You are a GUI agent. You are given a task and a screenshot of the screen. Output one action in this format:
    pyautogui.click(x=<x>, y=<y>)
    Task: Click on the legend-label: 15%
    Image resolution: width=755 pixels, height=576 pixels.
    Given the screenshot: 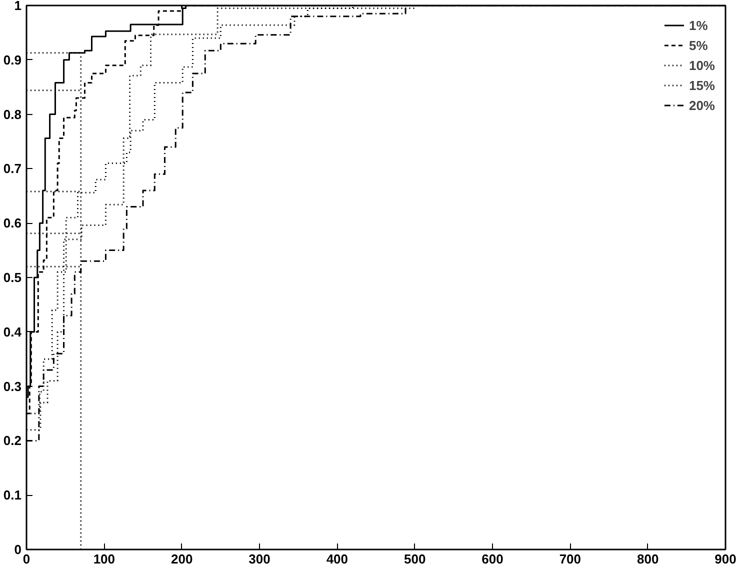 What is the action you would take?
    pyautogui.click(x=701, y=85)
    